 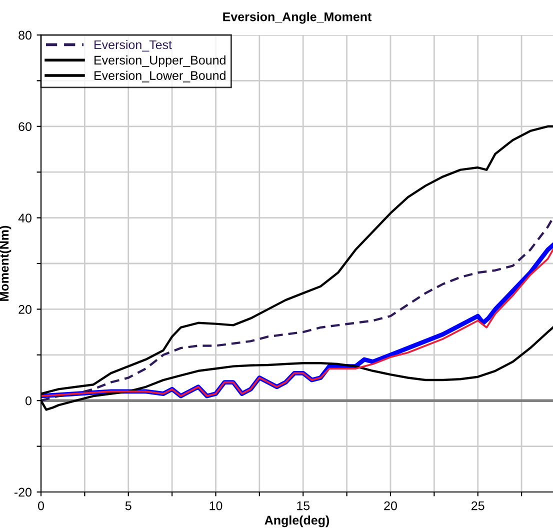 What do you see at coordinates (25, 218) in the screenshot?
I see `y-tick-label: 40` at bounding box center [25, 218].